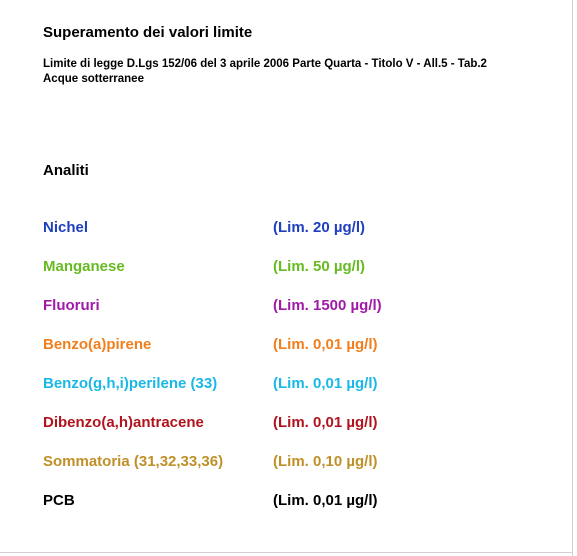  Describe the element at coordinates (123, 422) in the screenshot. I see `analyte-name: Dibenzo(a,h)antracene` at that location.